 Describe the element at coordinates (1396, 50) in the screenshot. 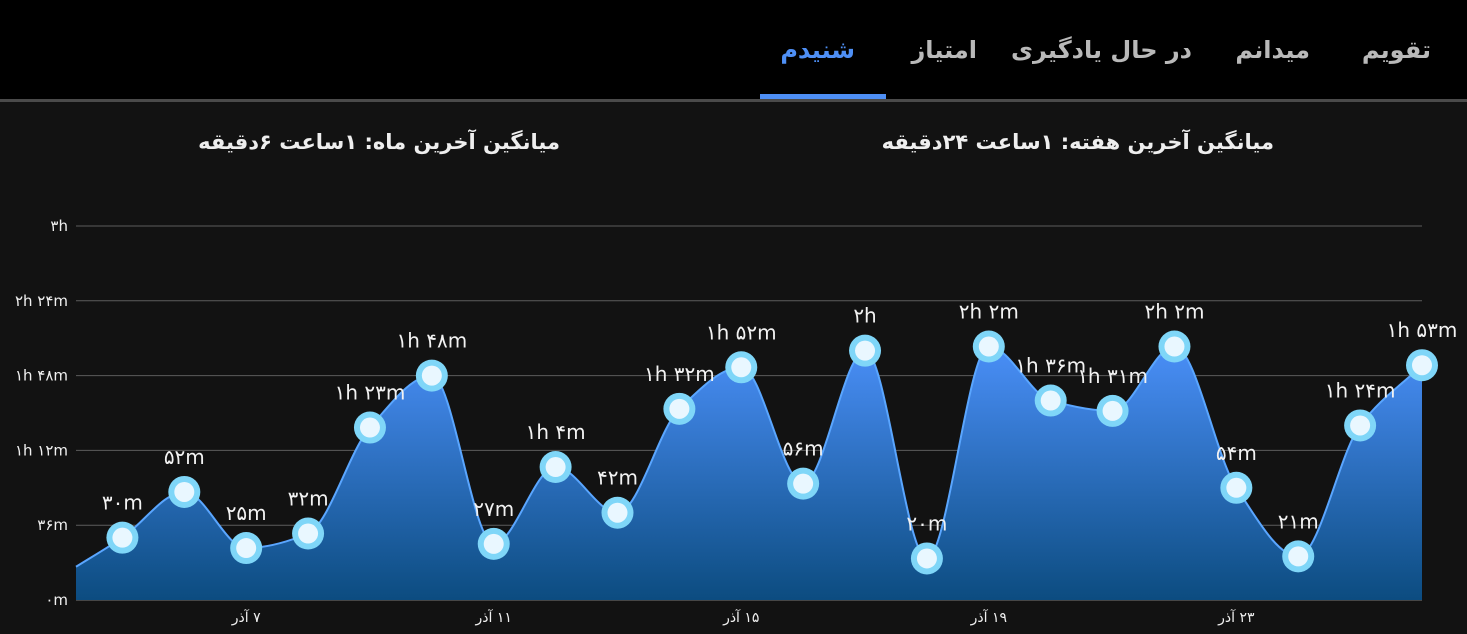

I see `tab-calendar: تقویم` at that location.